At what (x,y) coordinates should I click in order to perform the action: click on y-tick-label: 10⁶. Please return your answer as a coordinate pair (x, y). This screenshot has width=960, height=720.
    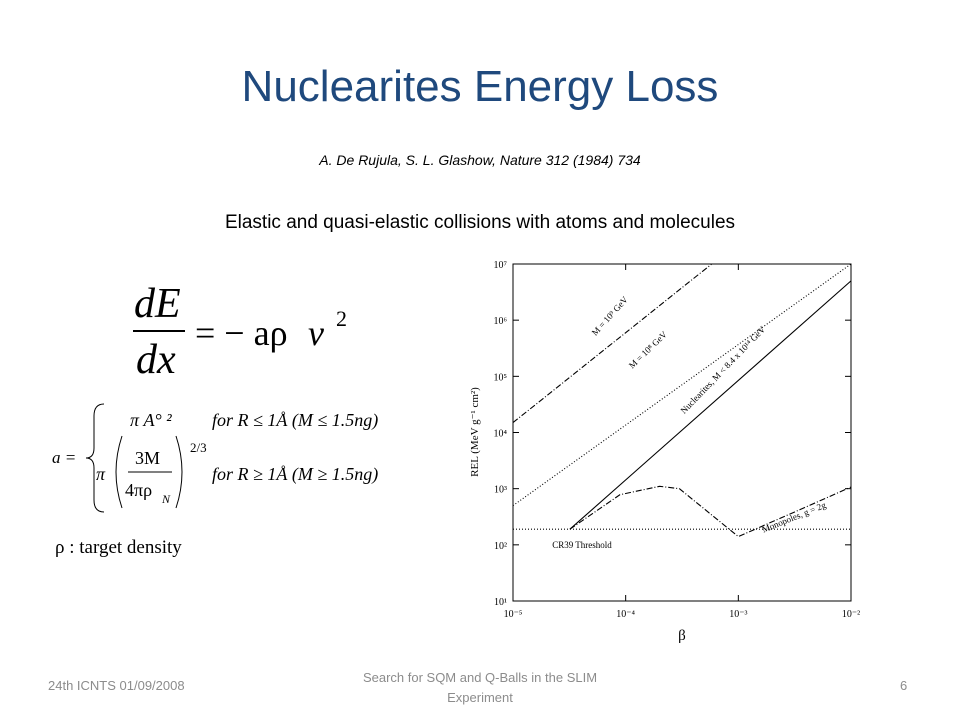
    Looking at the image, I should click on (501, 321).